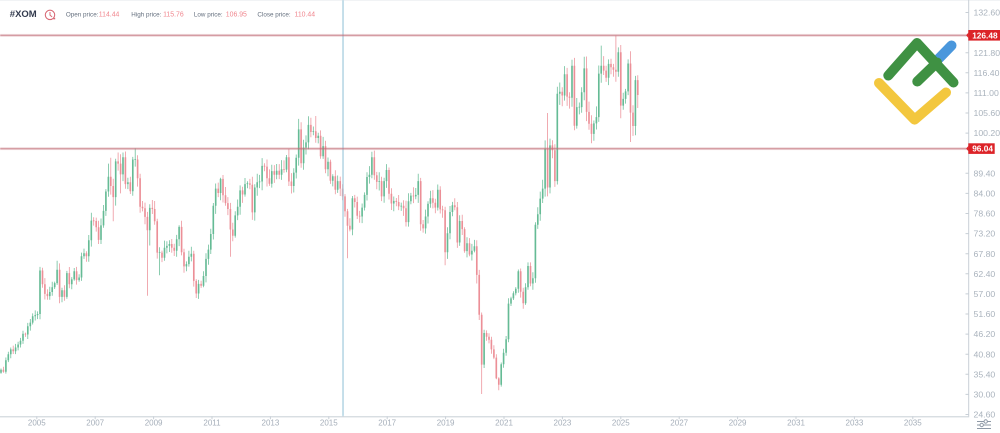 This screenshot has height=433, width=1000. I want to click on svg-text: 2029, so click(738, 422).